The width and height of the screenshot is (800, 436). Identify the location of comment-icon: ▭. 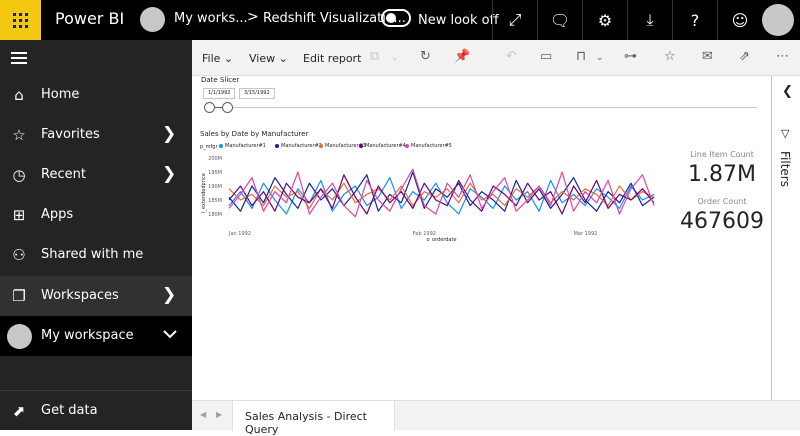
(546, 56).